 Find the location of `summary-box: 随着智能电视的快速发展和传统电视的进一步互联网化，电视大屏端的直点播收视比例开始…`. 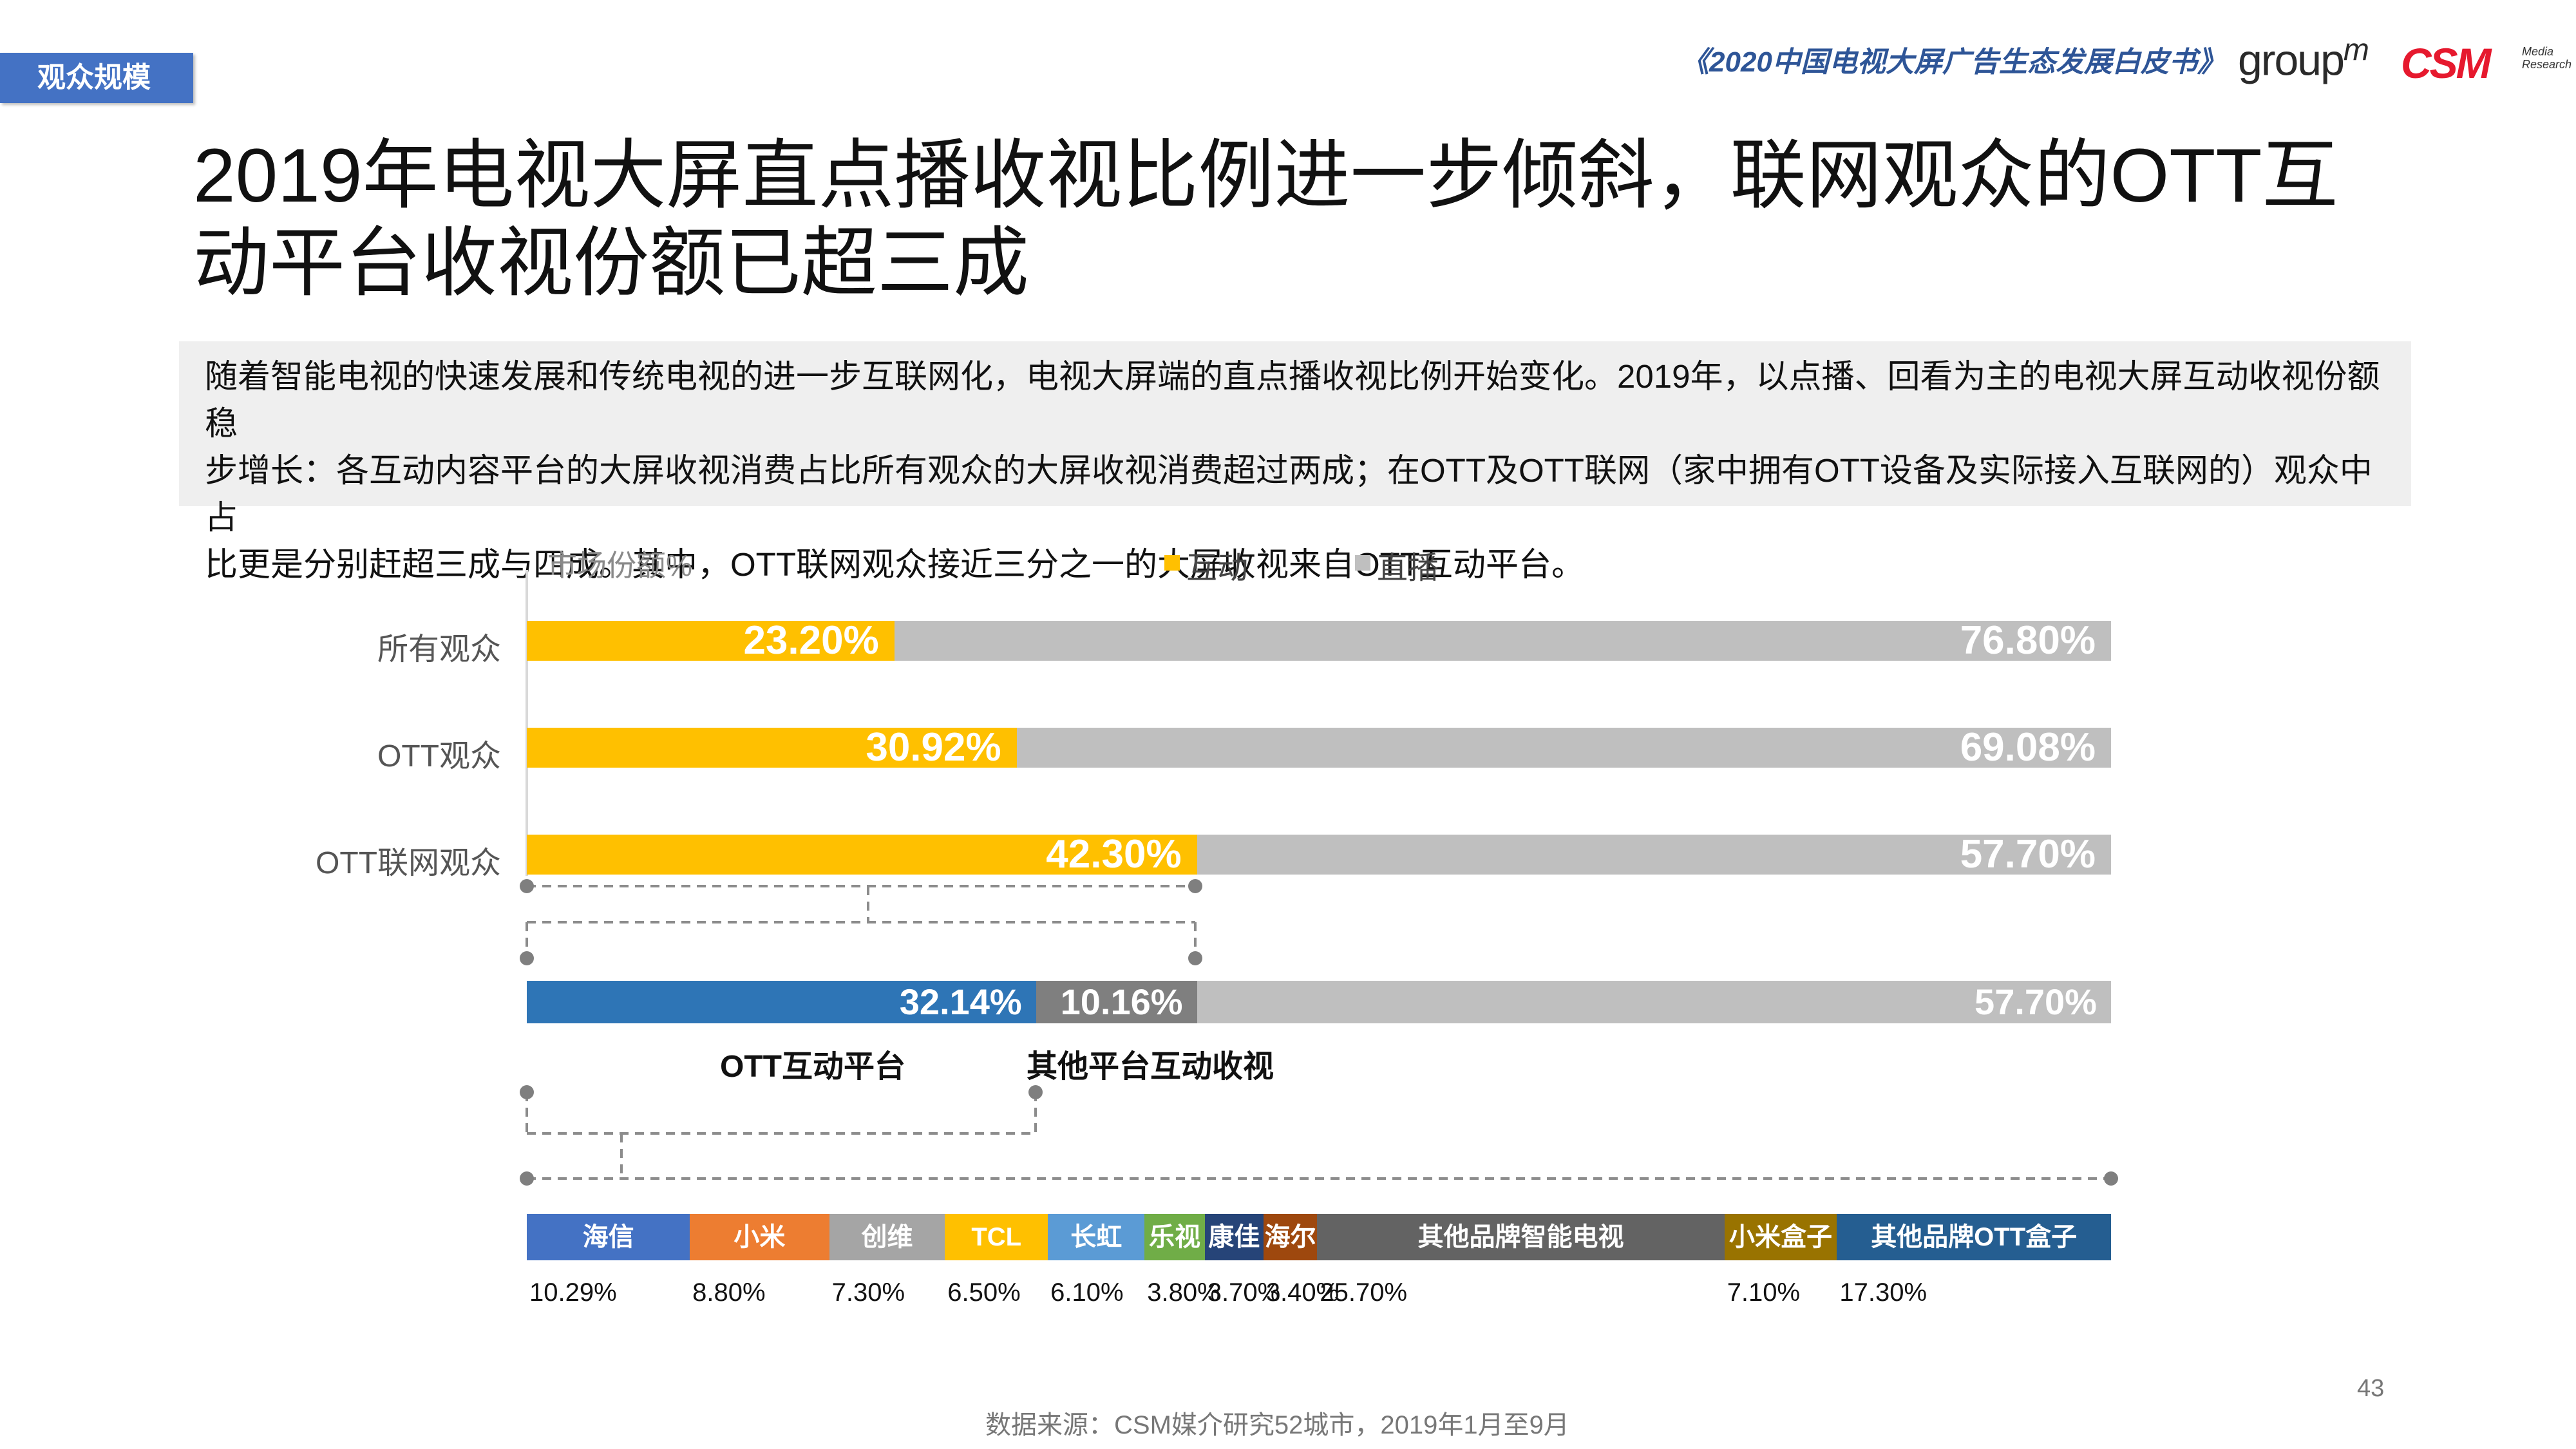

summary-box: 随着智能电视的快速发展和传统电视的进一步互联网化，电视大屏端的直点播收视比例开始… is located at coordinates (1295, 462).